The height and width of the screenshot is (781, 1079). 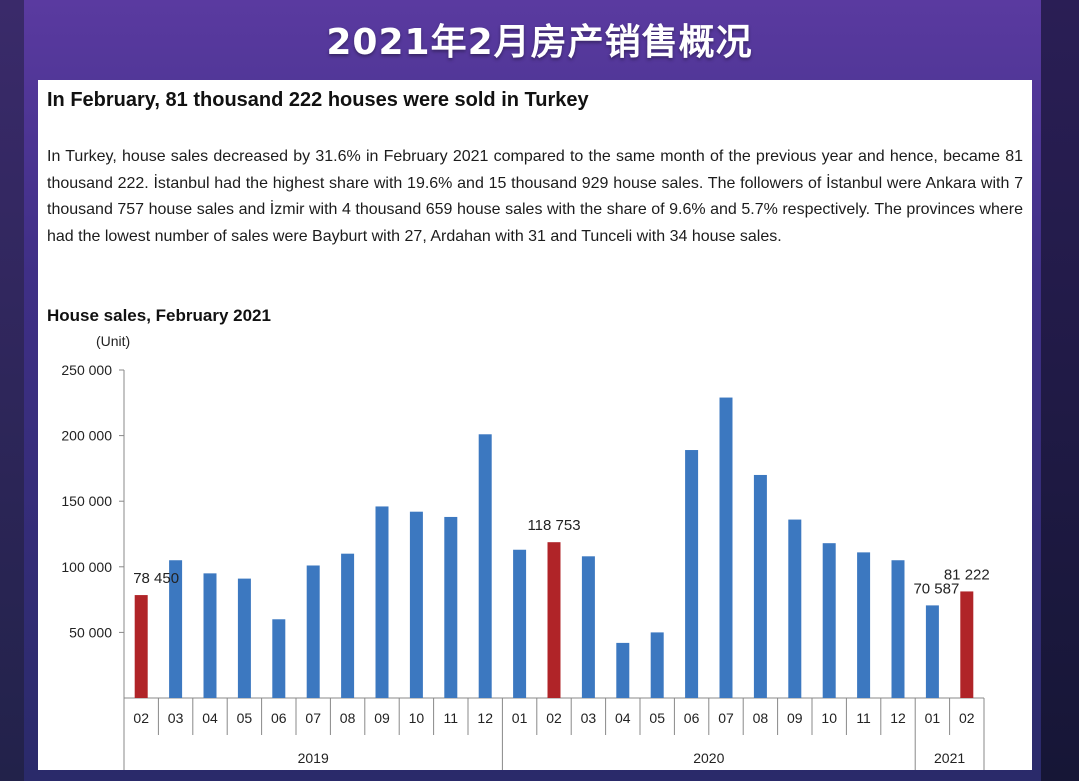 What do you see at coordinates (86, 501) in the screenshot?
I see `y-tick-label: 150 000` at bounding box center [86, 501].